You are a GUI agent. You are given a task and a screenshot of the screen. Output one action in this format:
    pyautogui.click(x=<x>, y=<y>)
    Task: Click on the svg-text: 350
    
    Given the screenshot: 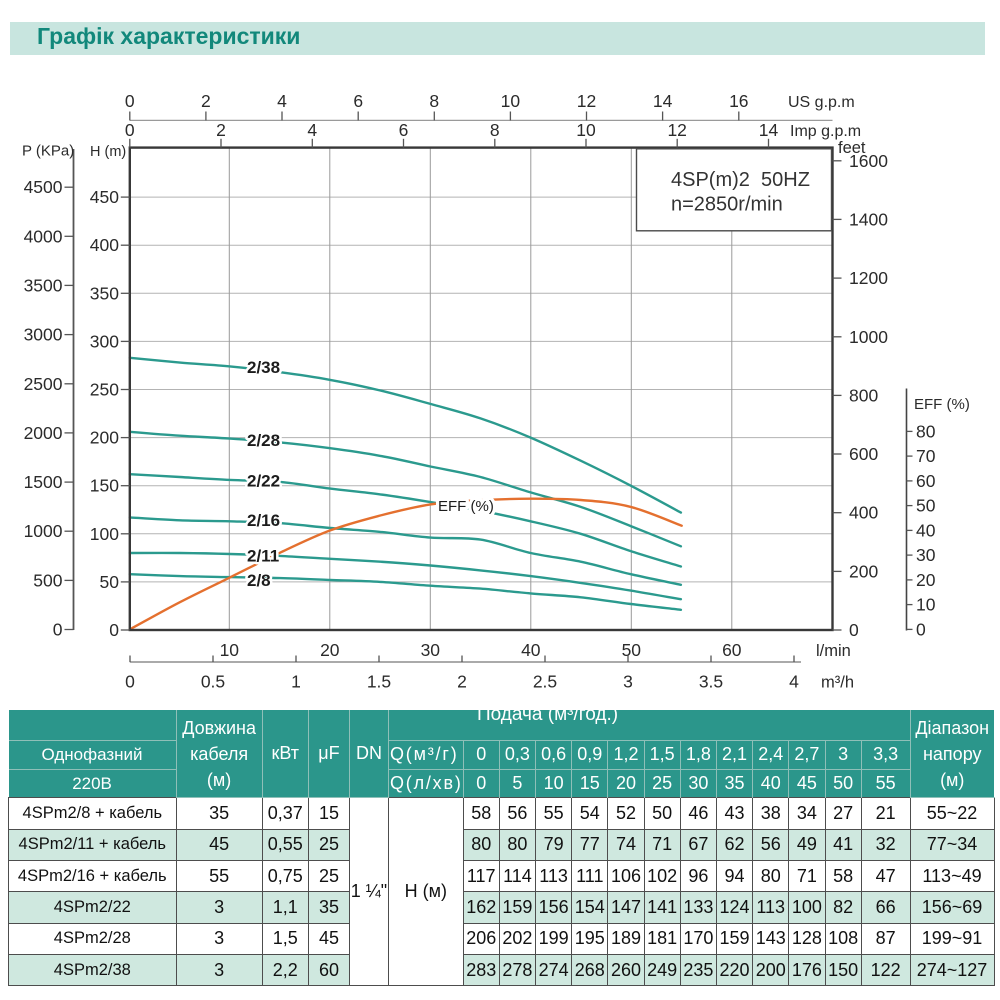 What is the action you would take?
    pyautogui.click(x=104, y=293)
    